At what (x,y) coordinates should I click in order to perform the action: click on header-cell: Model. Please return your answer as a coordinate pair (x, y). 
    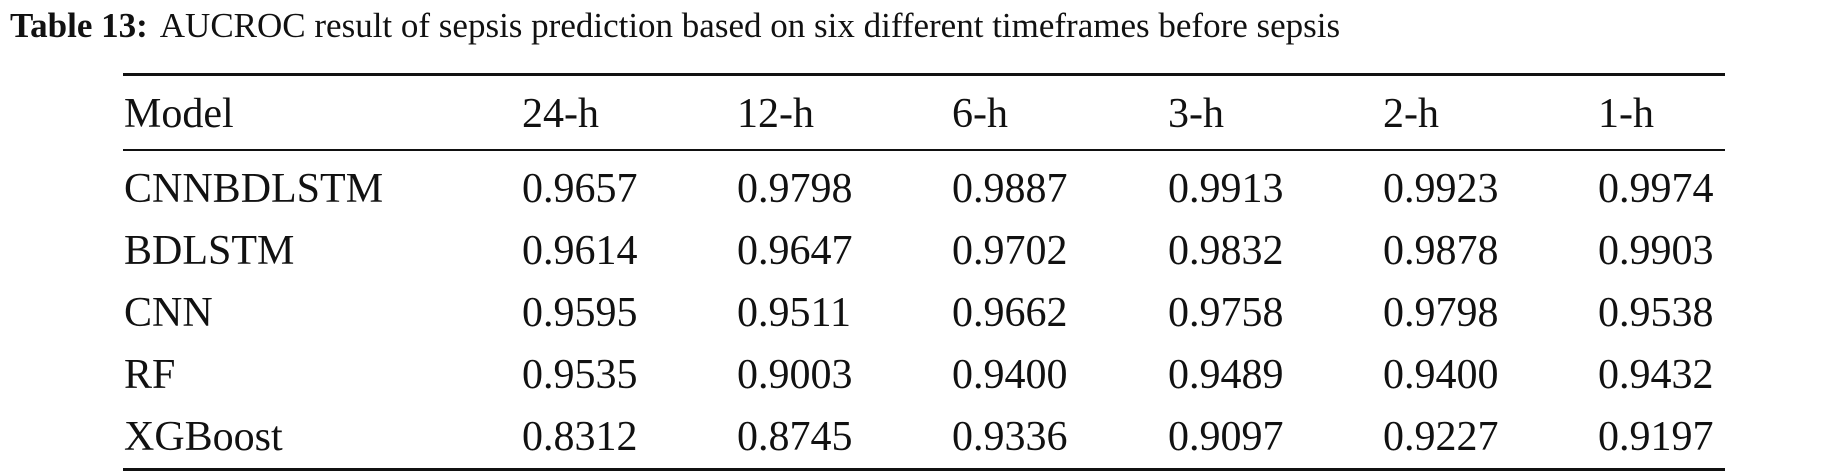
    Looking at the image, I should click on (179, 114).